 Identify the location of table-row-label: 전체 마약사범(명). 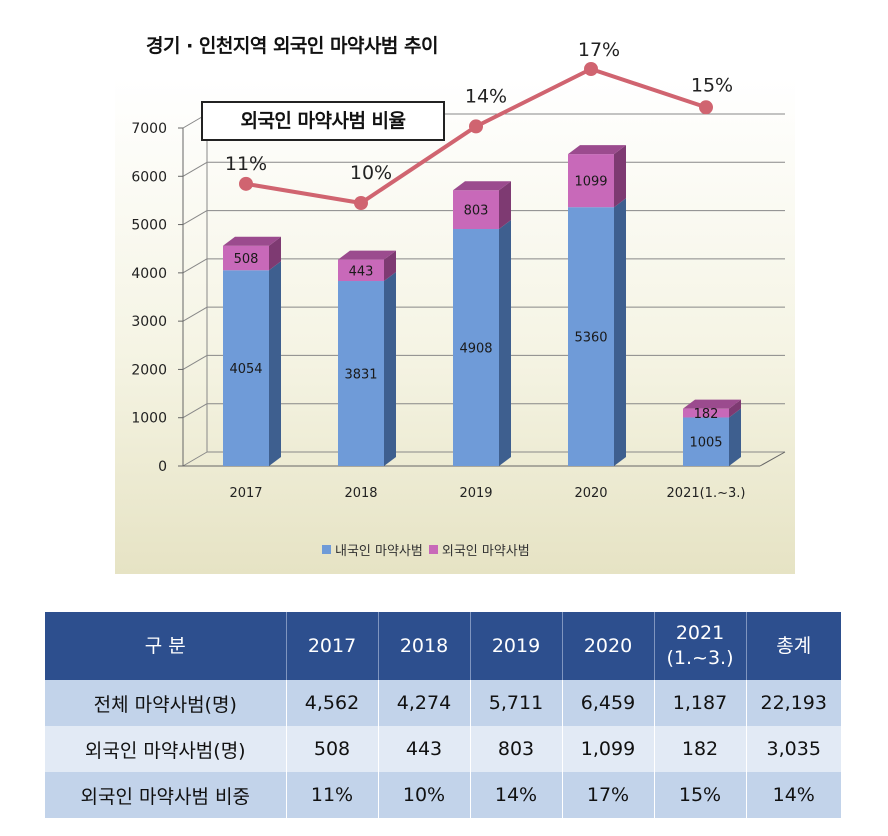
(166, 703).